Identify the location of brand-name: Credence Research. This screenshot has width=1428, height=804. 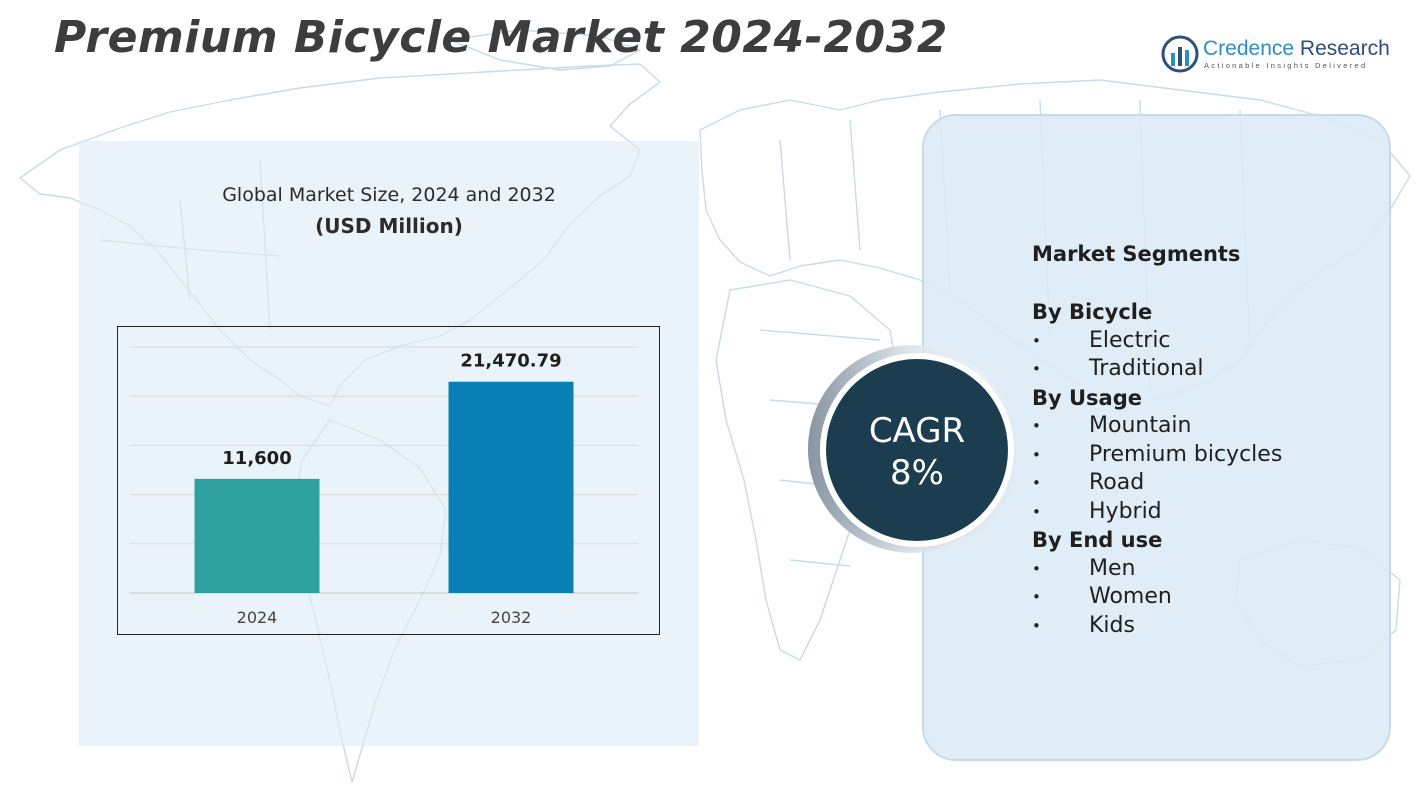
(1296, 49).